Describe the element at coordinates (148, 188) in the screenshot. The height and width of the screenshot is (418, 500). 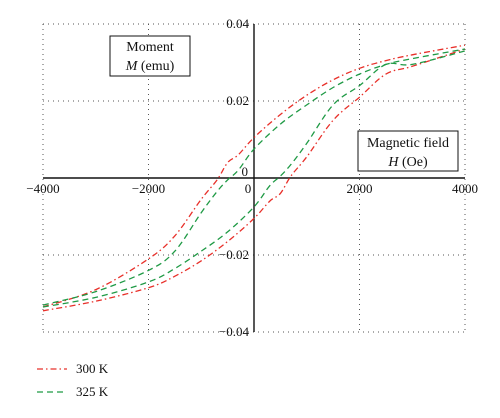
I see `x-tick-label: −2000` at that location.